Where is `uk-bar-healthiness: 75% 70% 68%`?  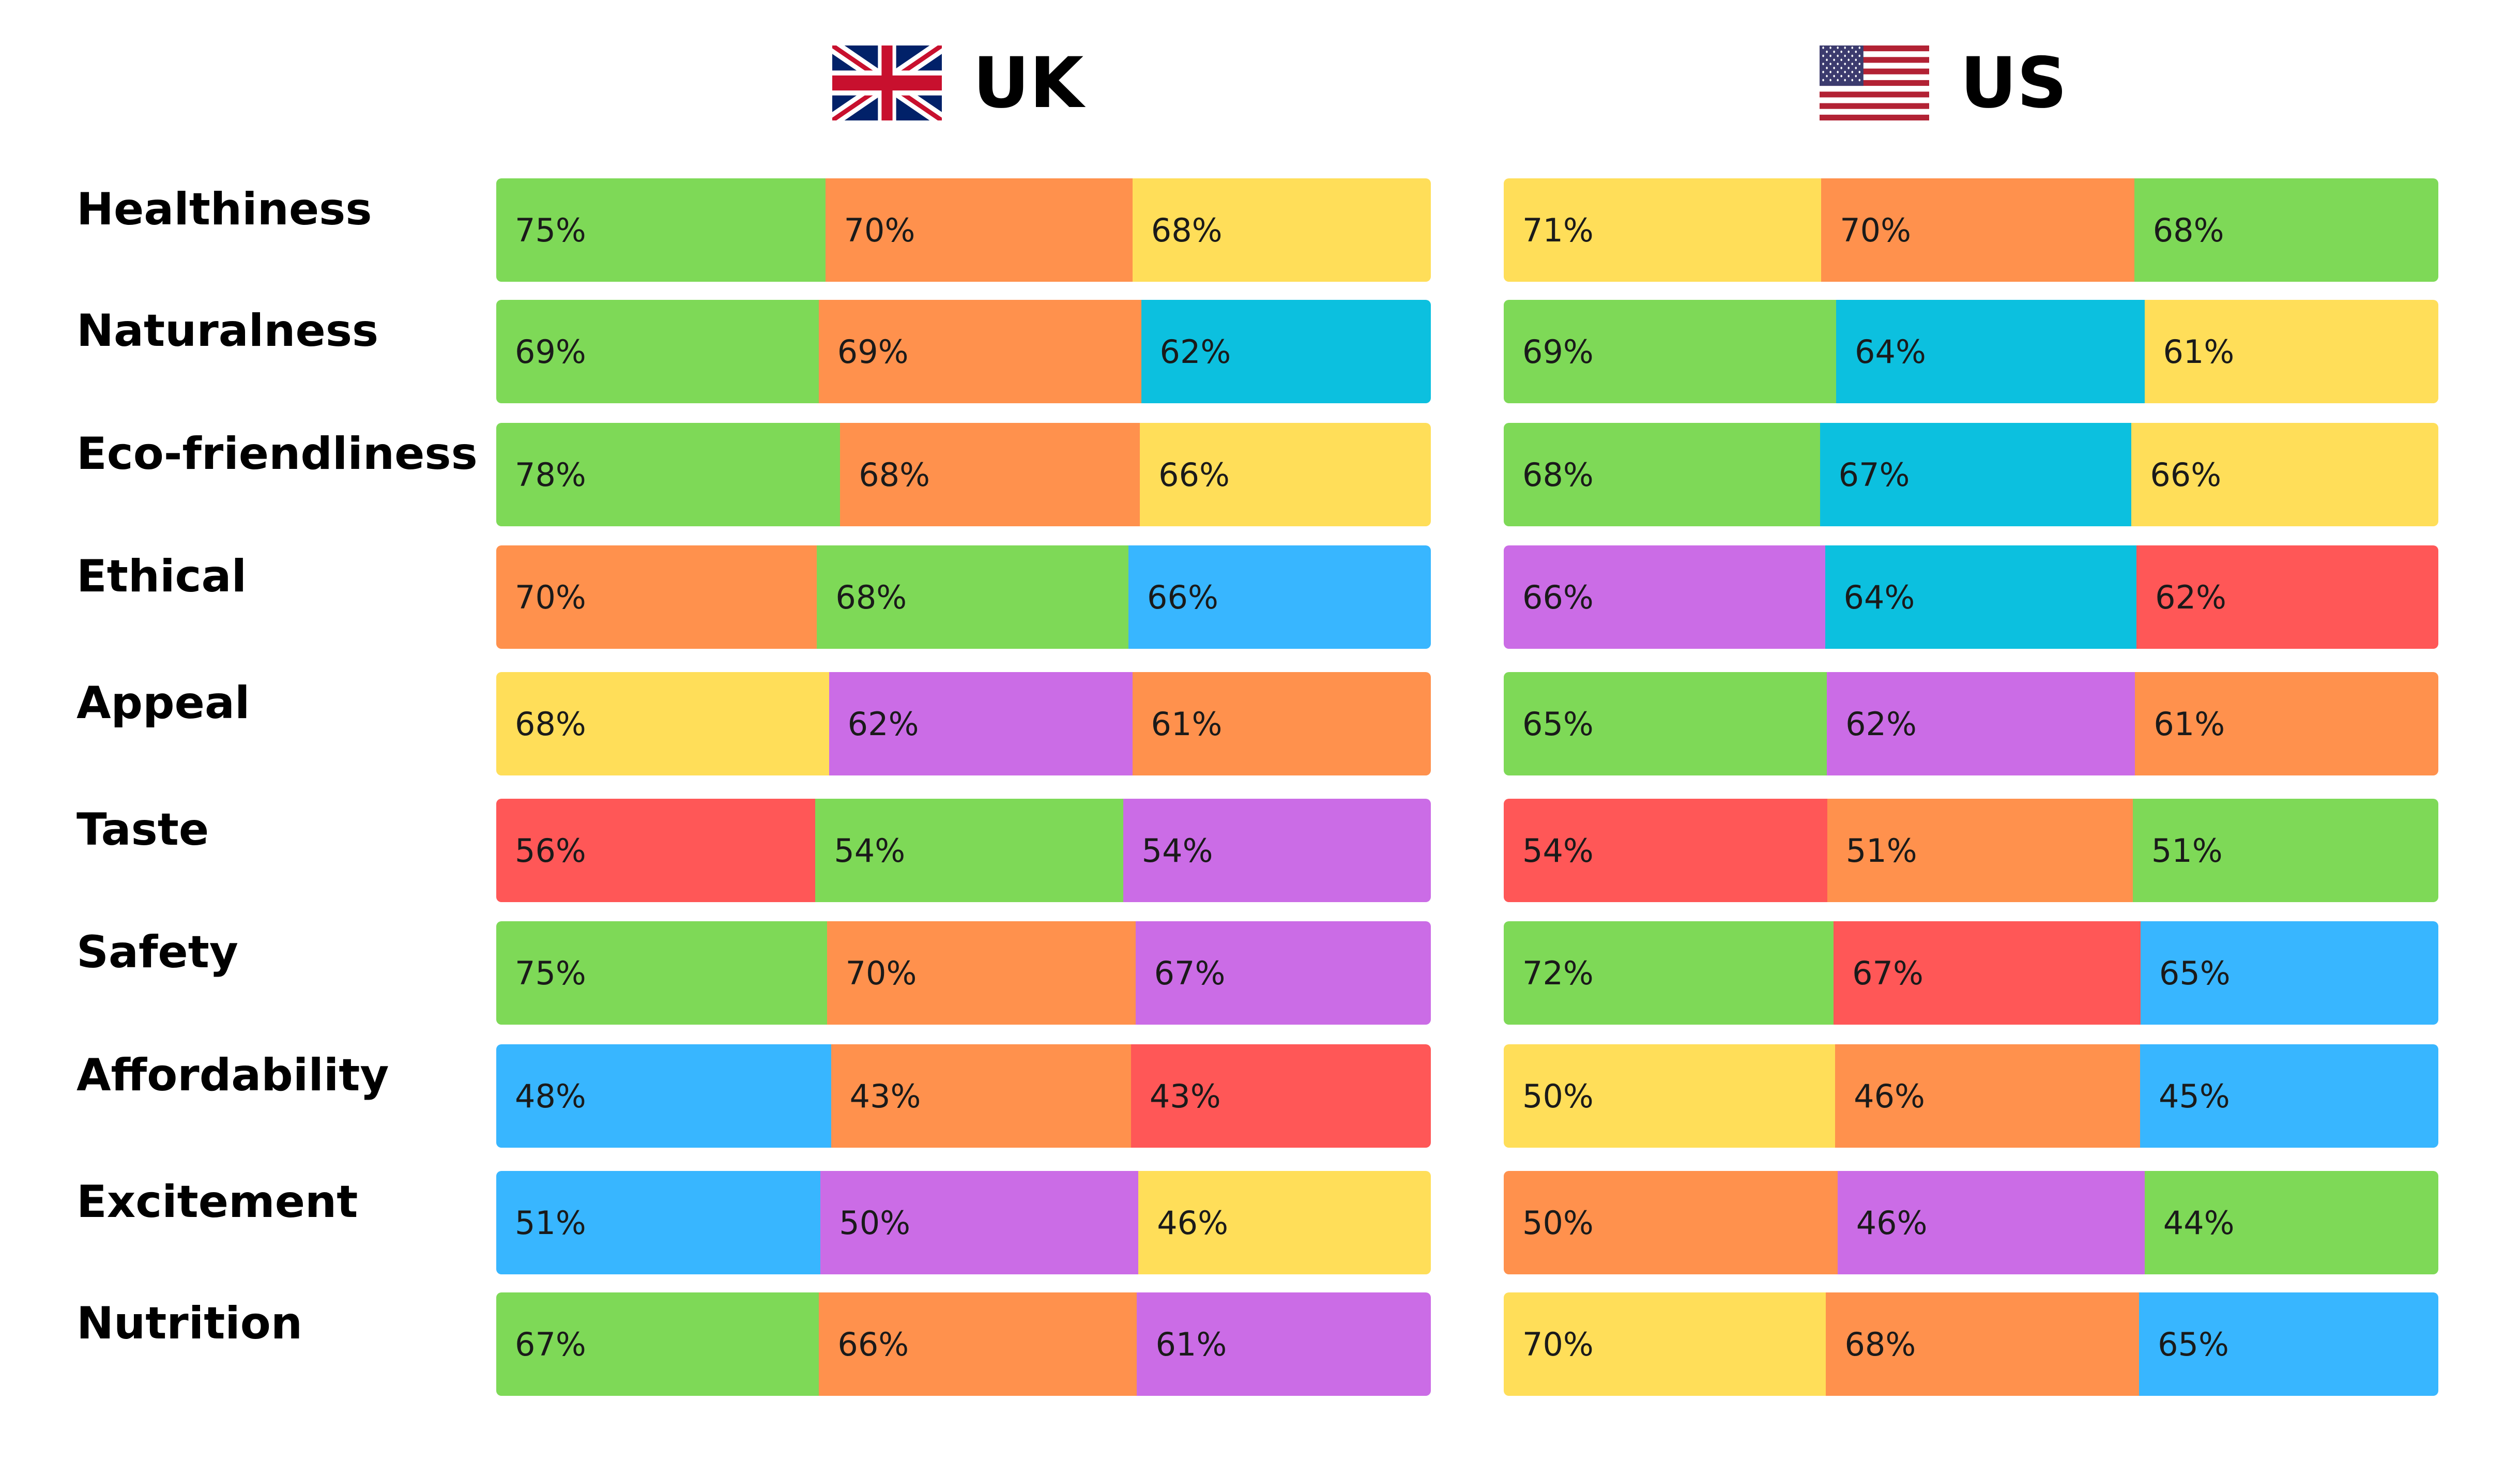 uk-bar-healthiness: 75% 70% 68% is located at coordinates (964, 230).